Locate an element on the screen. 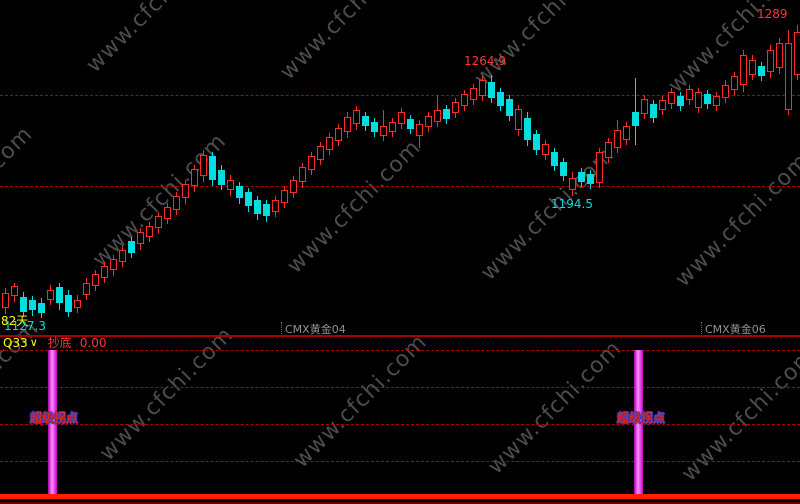 The height and width of the screenshot is (504, 800). contract-label-cmx04: CMX黄金04 is located at coordinates (315, 329).